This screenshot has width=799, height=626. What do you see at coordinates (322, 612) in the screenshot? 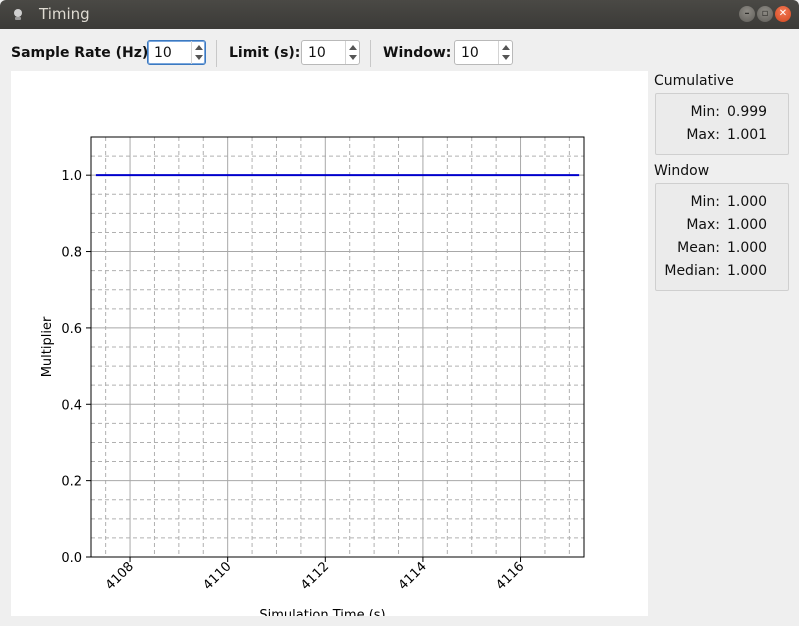
I see `x-axis-label: Simulation Time (s)` at bounding box center [322, 612].